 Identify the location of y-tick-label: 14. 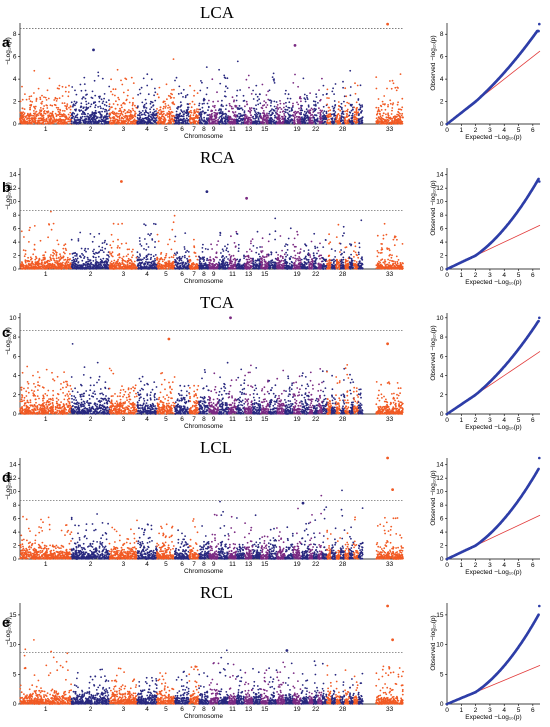
(13, 175).